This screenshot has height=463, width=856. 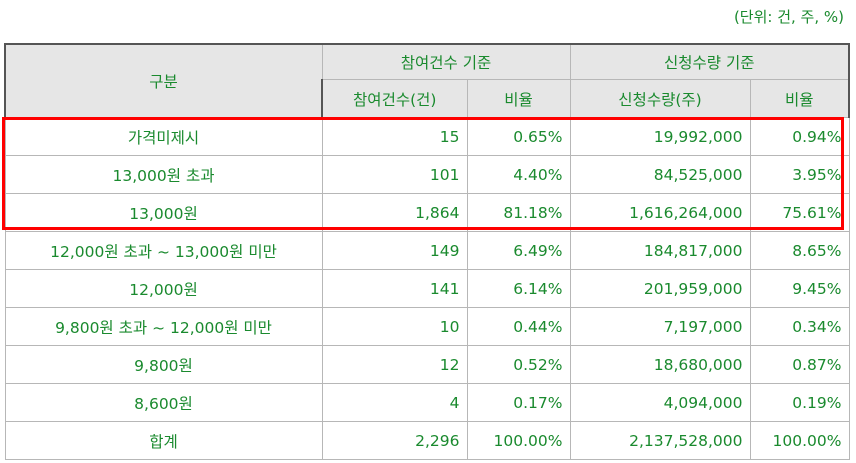 I want to click on row-category: 8,600원, so click(x=163, y=402).